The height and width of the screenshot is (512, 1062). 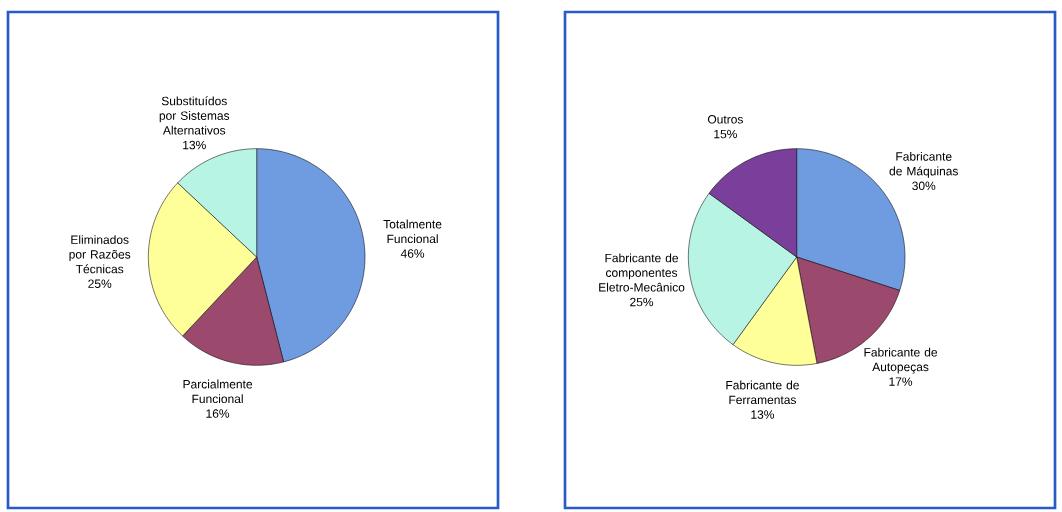 I want to click on slice-label: Parcialmente Funcional, so click(x=218, y=391).